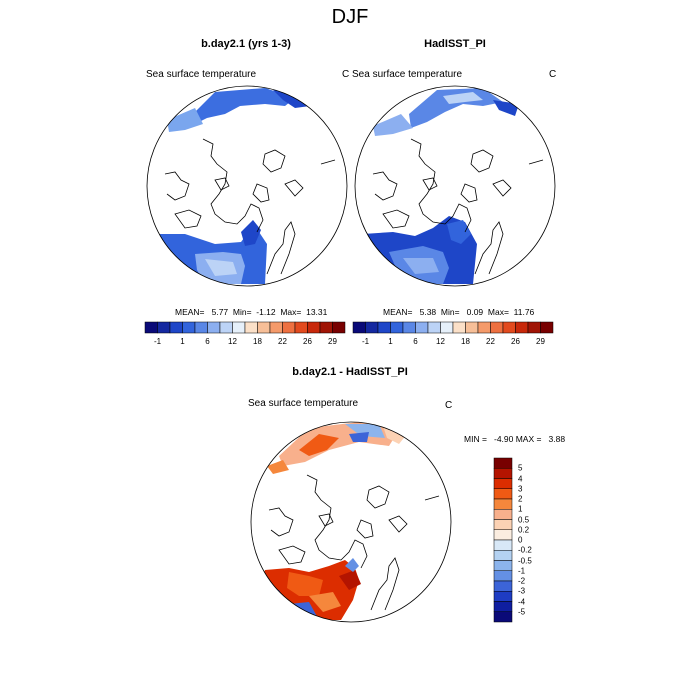  I want to click on figure-title: DJF, so click(350, 17).